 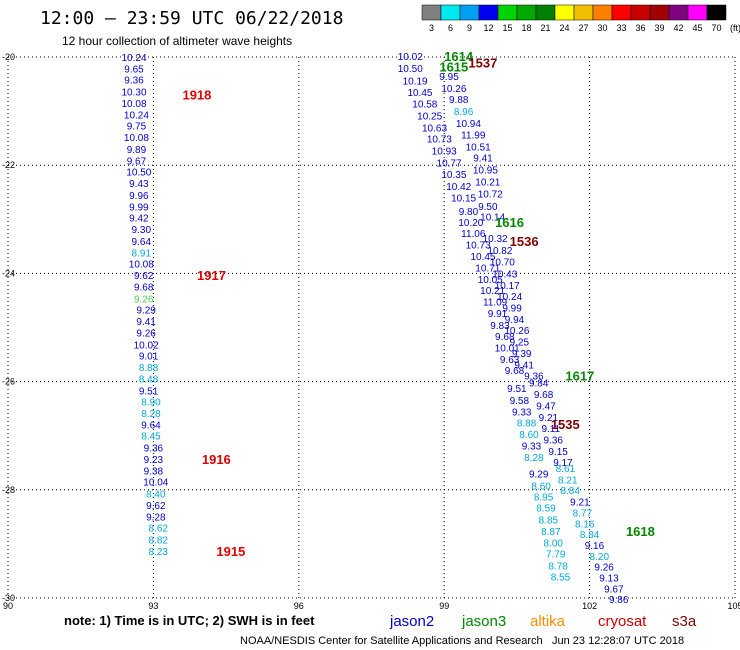 I want to click on scale-label: 39, so click(x=659, y=28).